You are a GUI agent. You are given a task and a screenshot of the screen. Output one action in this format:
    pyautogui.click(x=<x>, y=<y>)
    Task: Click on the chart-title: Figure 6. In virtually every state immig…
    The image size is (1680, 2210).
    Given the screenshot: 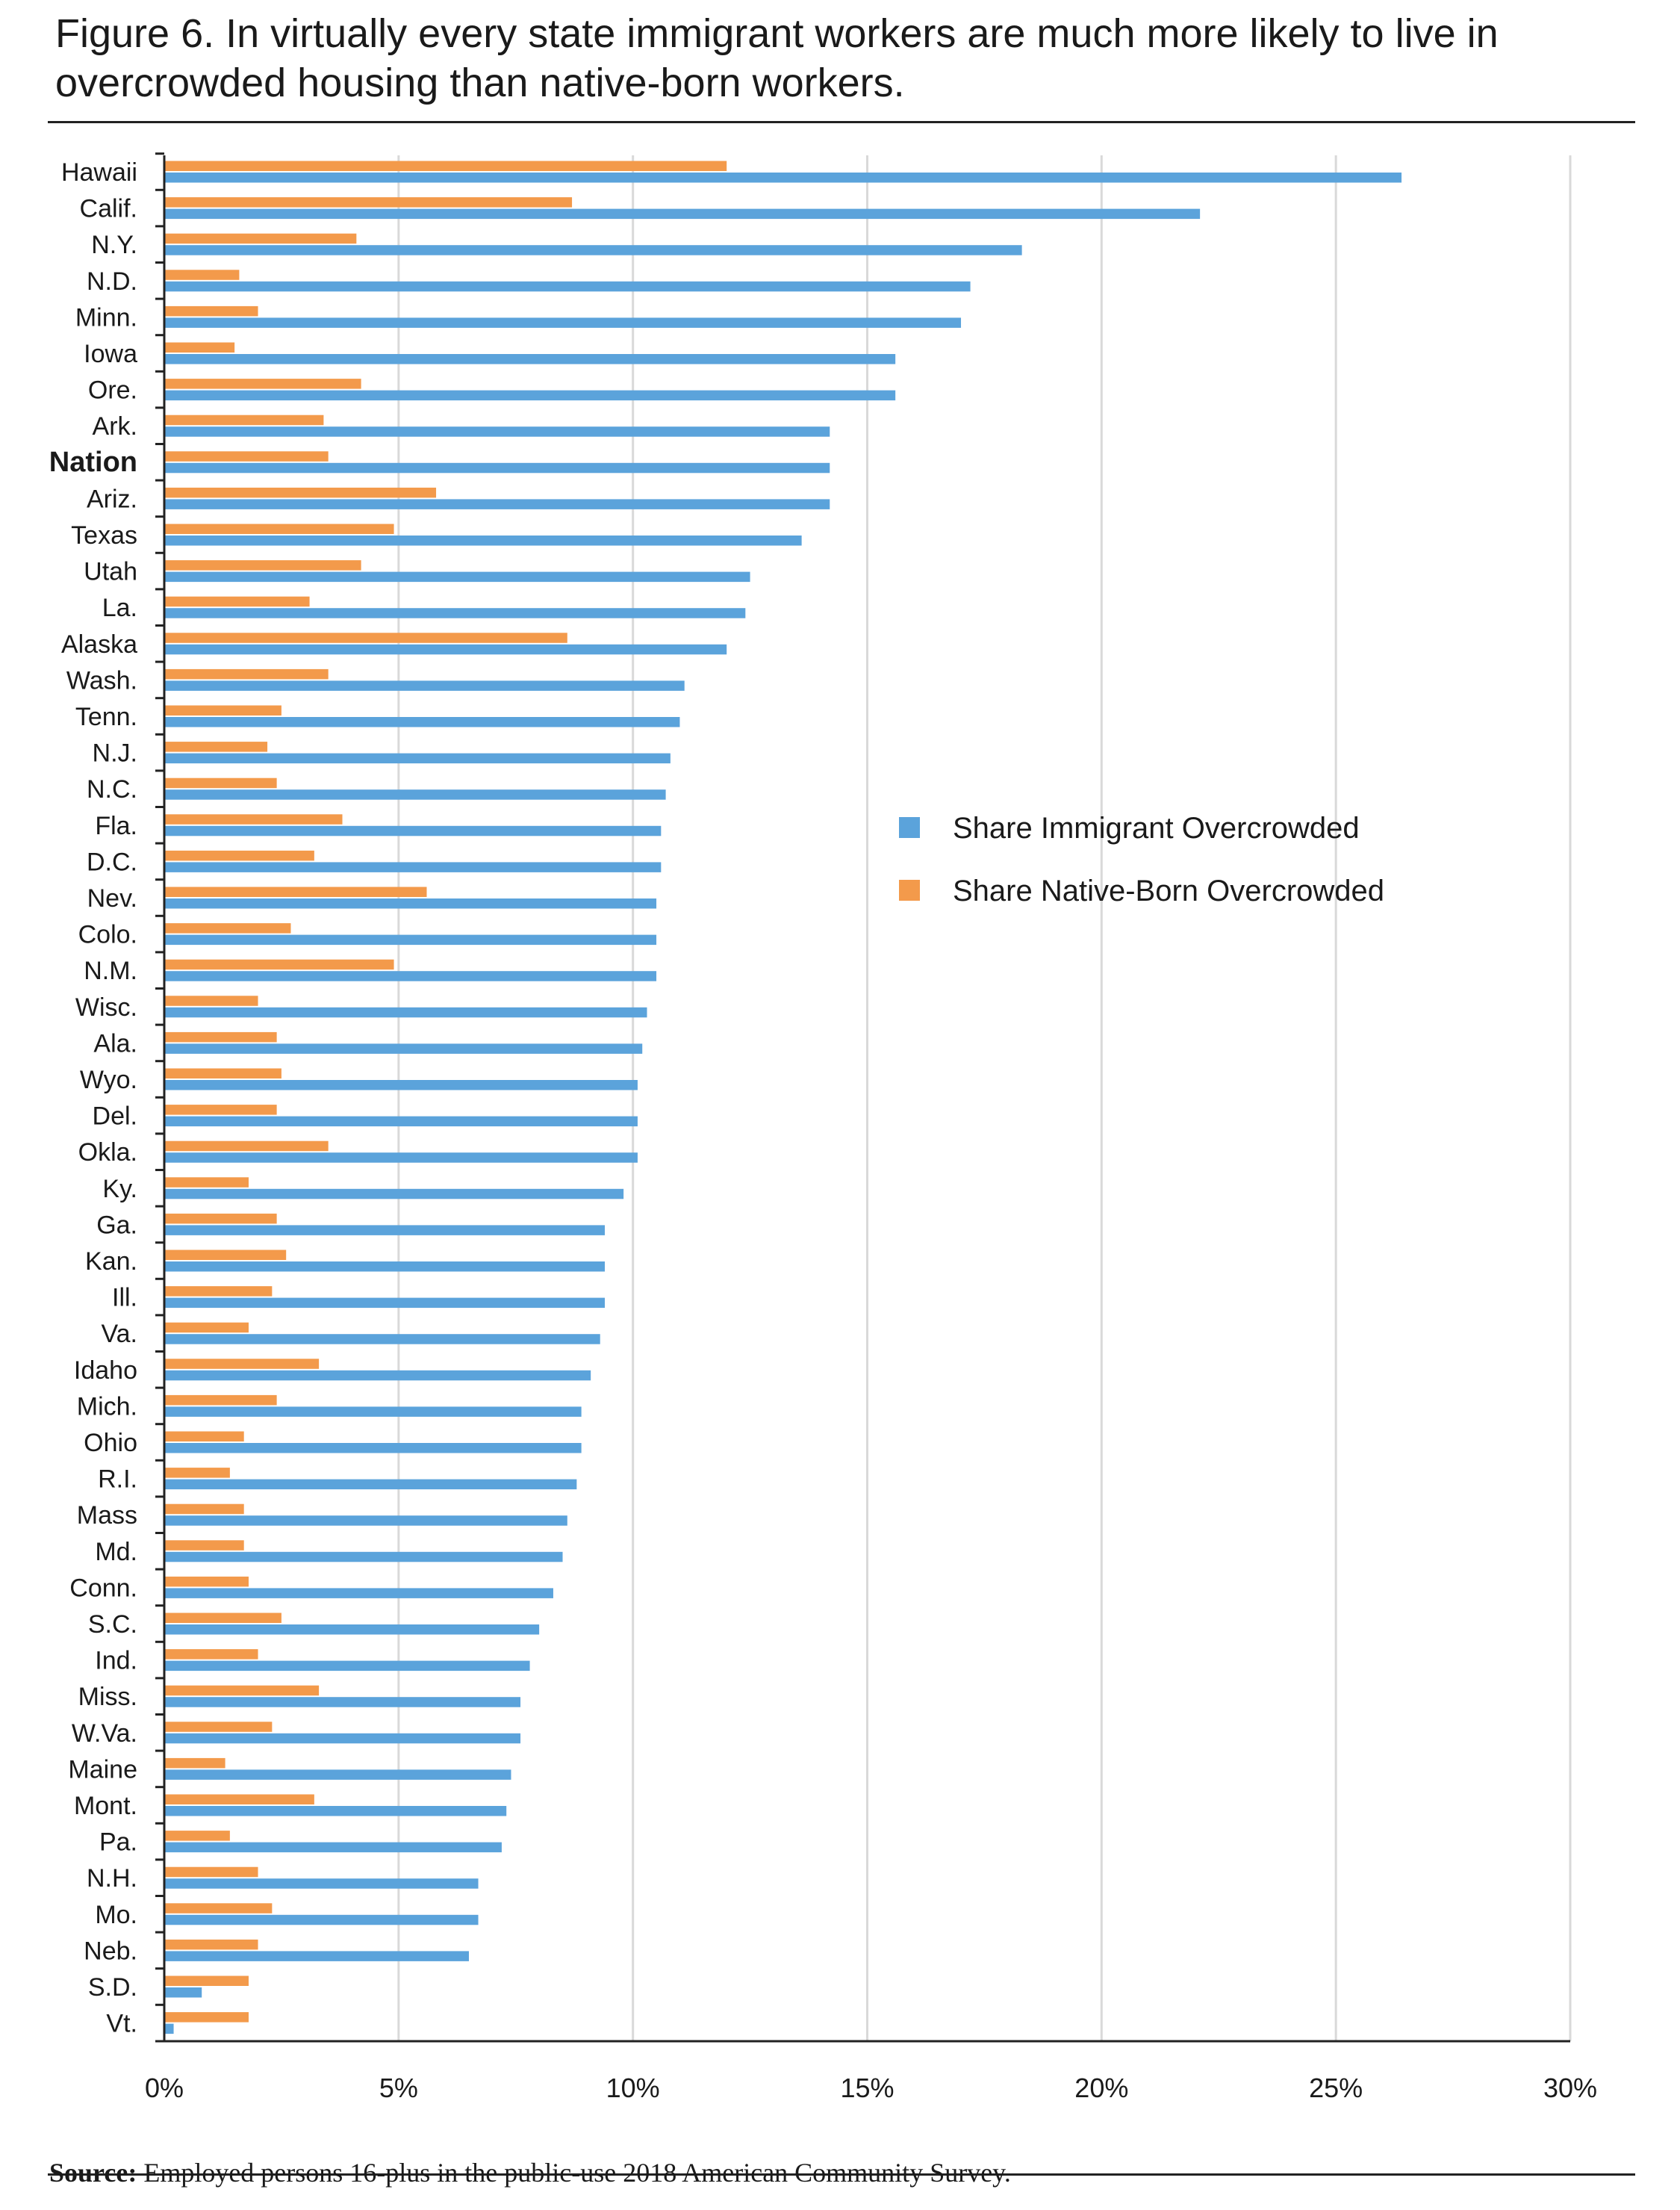 What is the action you would take?
    pyautogui.click(x=777, y=58)
    